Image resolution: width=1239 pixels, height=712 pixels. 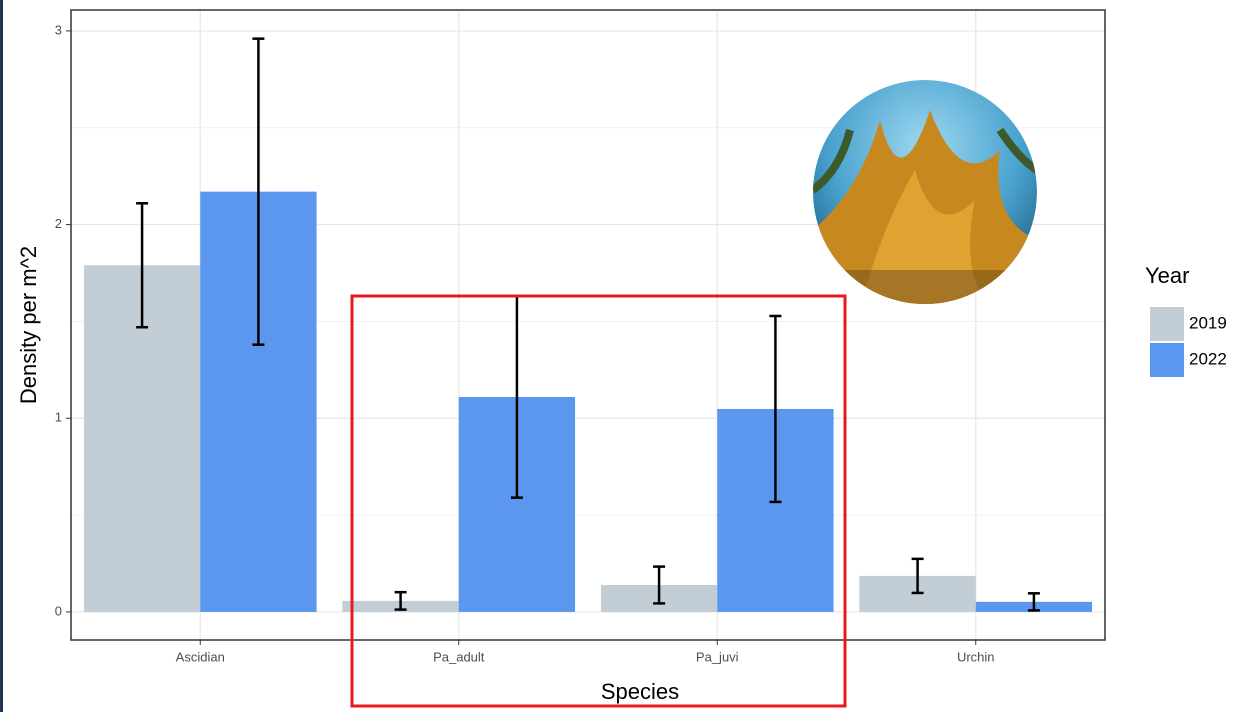 What do you see at coordinates (459, 656) in the screenshot?
I see `x-tick-label: Pa_adult` at bounding box center [459, 656].